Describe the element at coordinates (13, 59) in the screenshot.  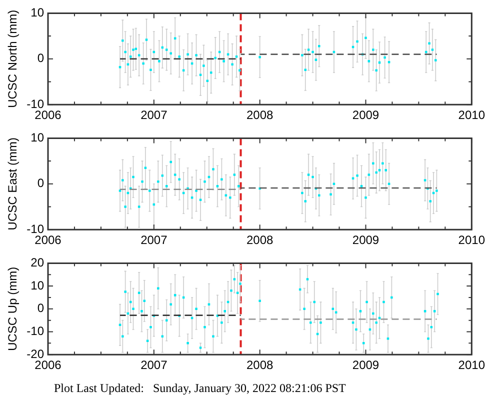
I see `y-axis-title: UCSC North (mm)` at that location.